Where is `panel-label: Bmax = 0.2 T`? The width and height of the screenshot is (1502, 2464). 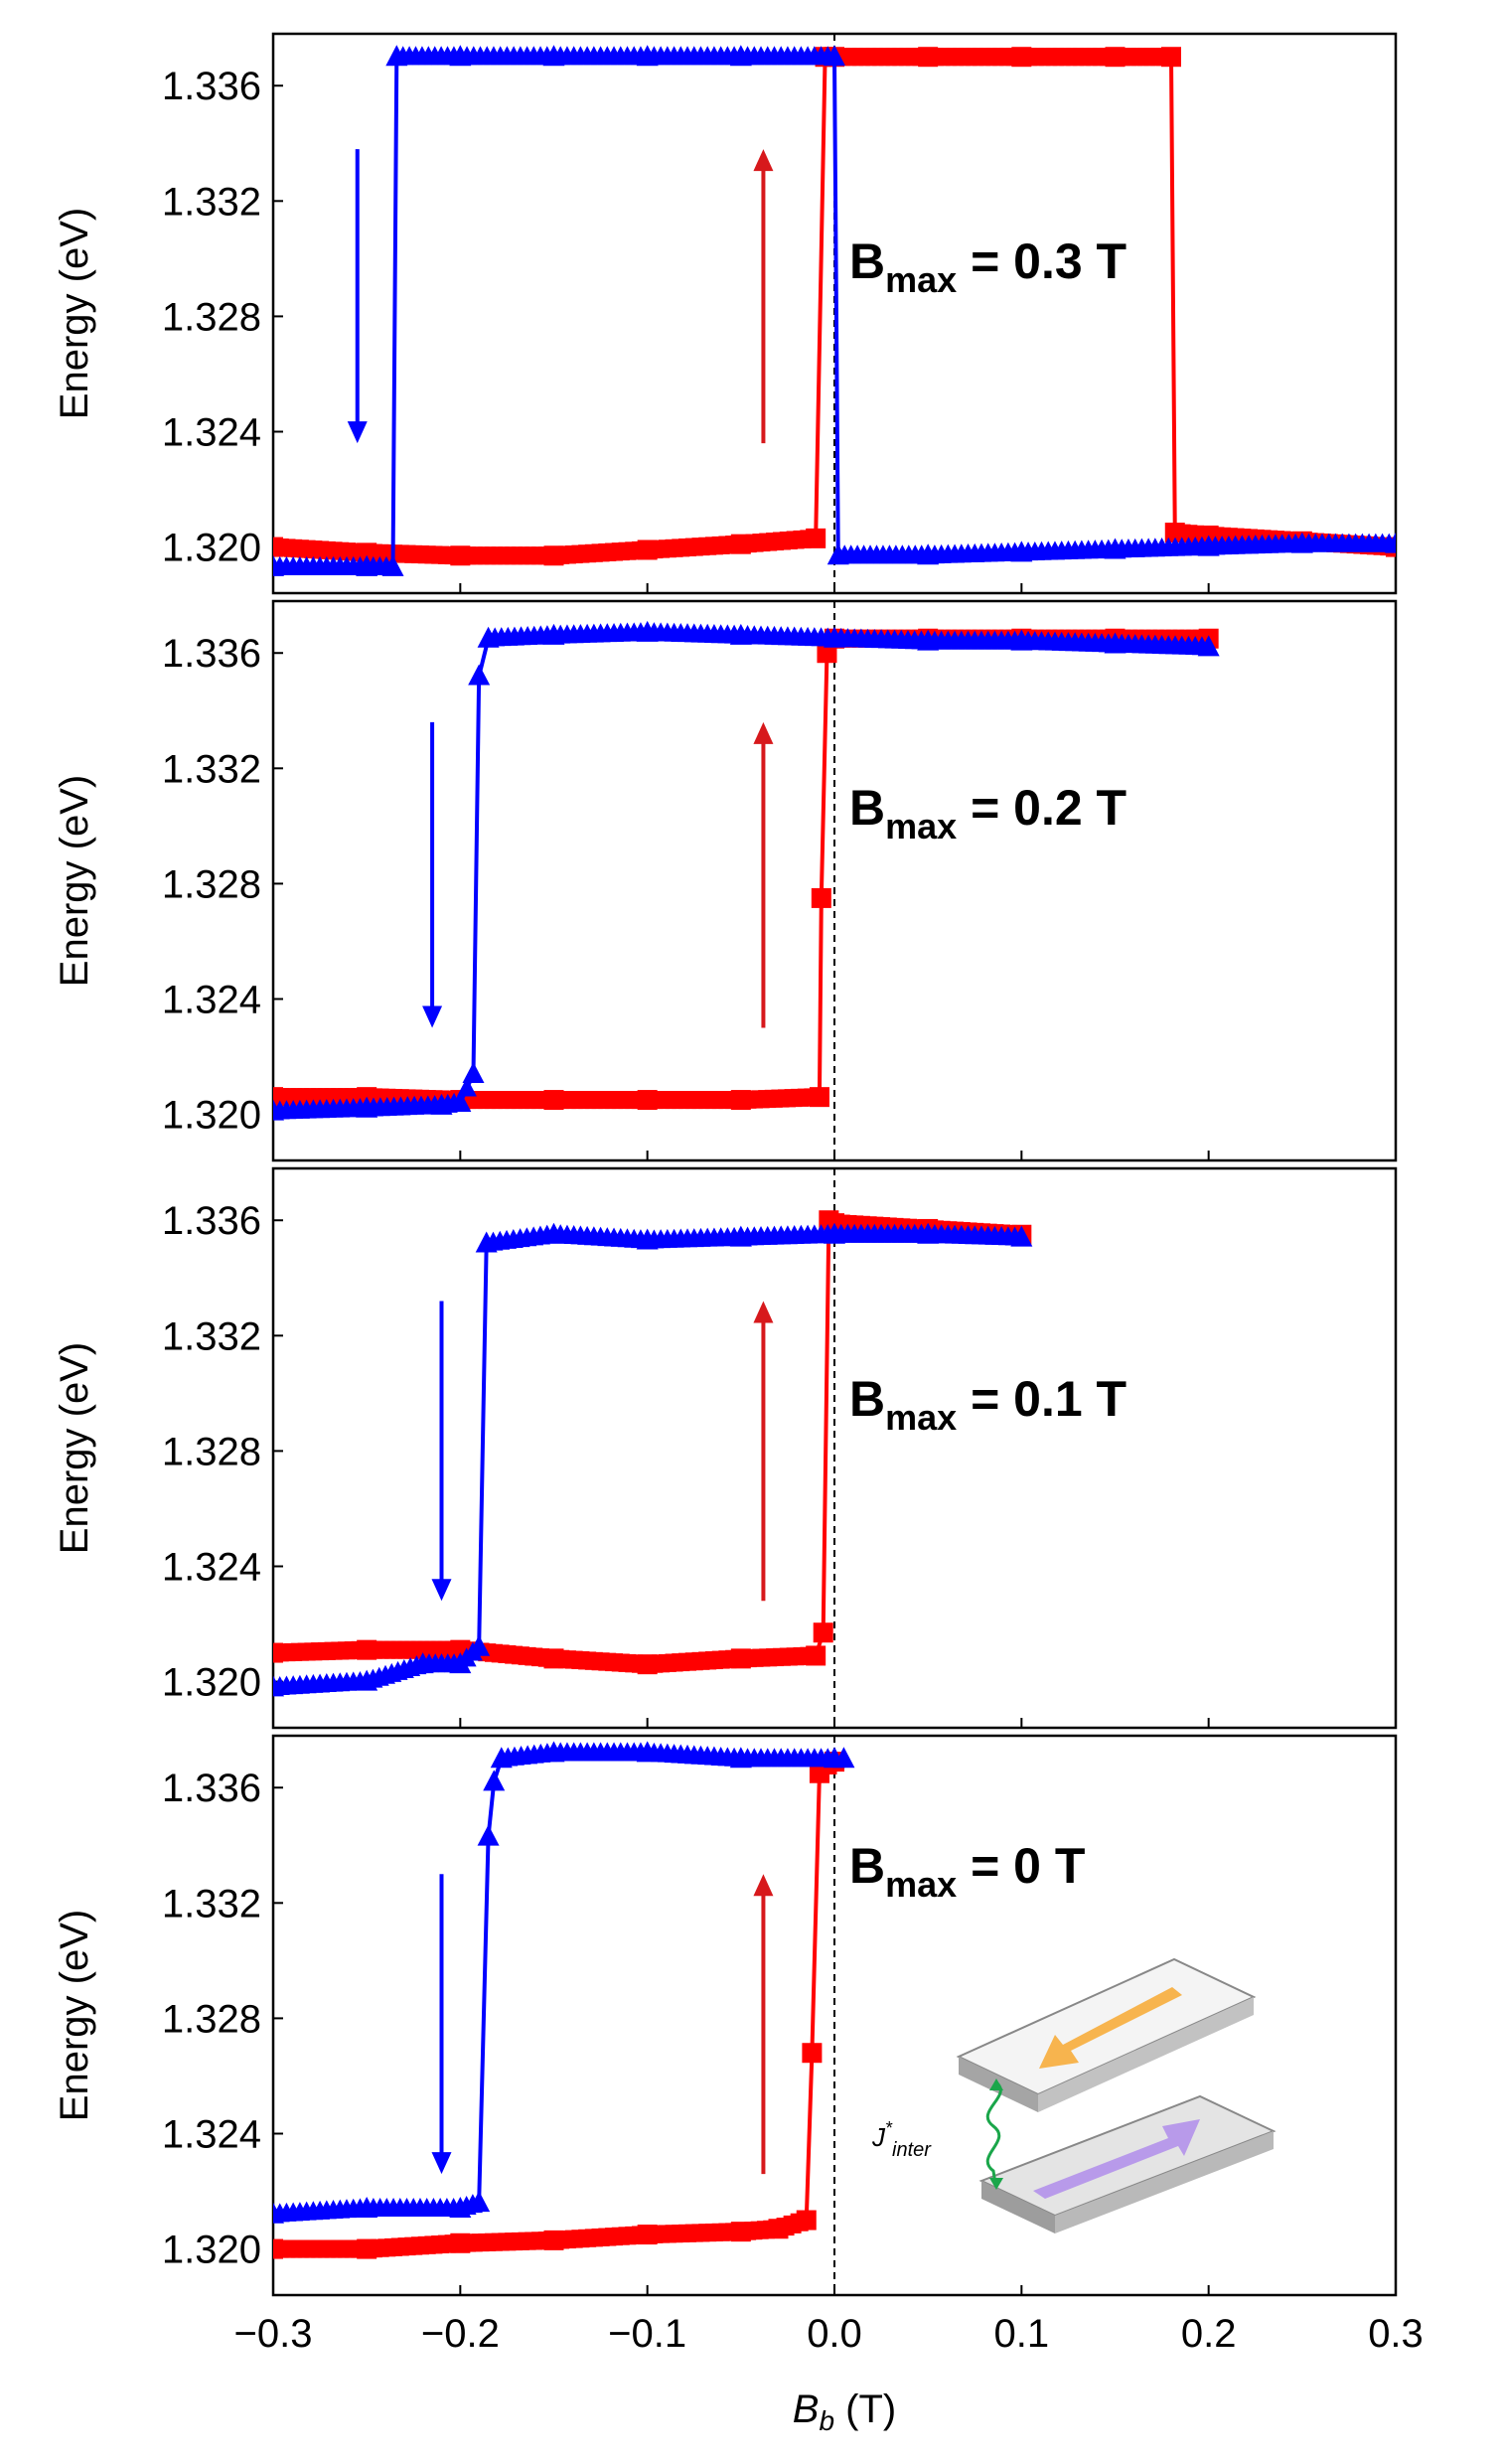 panel-label: Bmax = 0.2 T is located at coordinates (987, 813).